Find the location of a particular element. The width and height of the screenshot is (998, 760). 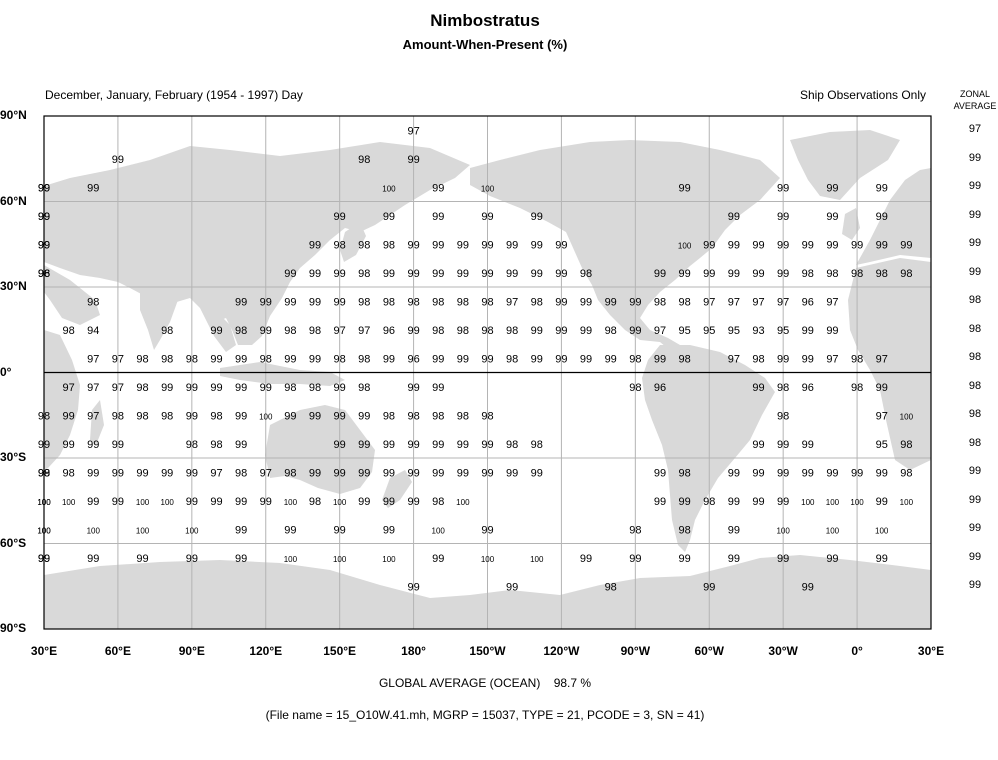

indochina-landmass is located at coordinates (216, 326).